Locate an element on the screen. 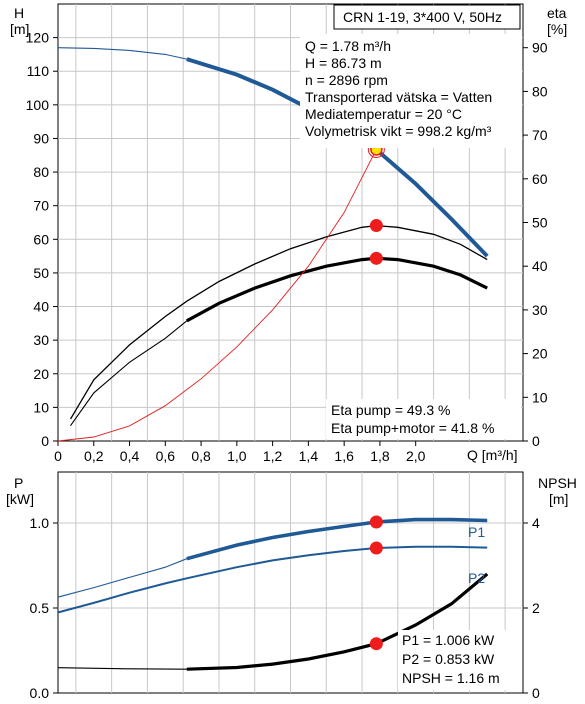 The width and height of the screenshot is (585, 704). eta-tick-label: 20 is located at coordinates (540, 354).